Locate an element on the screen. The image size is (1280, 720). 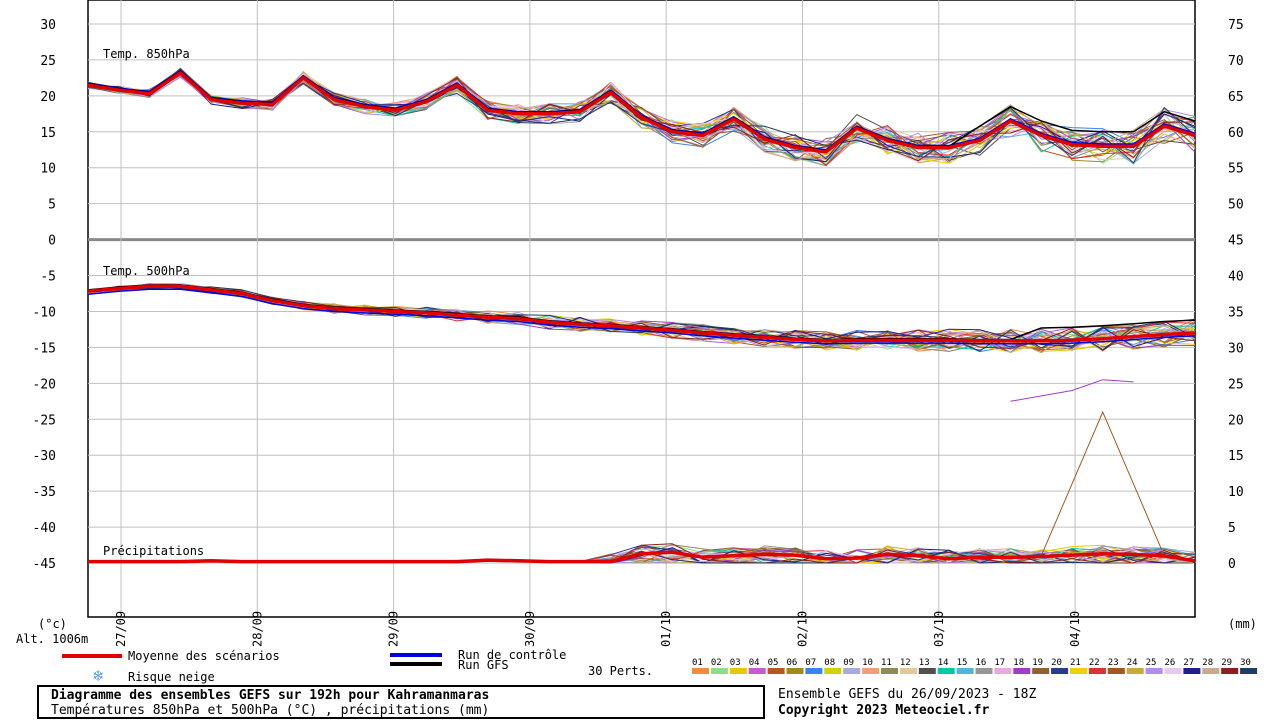
perturbation-id-label: 05 is located at coordinates (773, 663).